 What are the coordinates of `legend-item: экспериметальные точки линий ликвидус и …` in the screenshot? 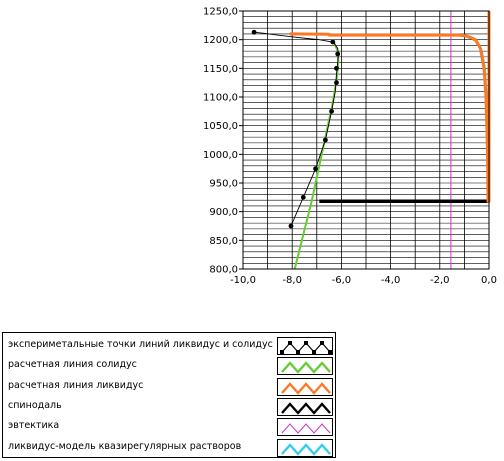 It's located at (169, 346).